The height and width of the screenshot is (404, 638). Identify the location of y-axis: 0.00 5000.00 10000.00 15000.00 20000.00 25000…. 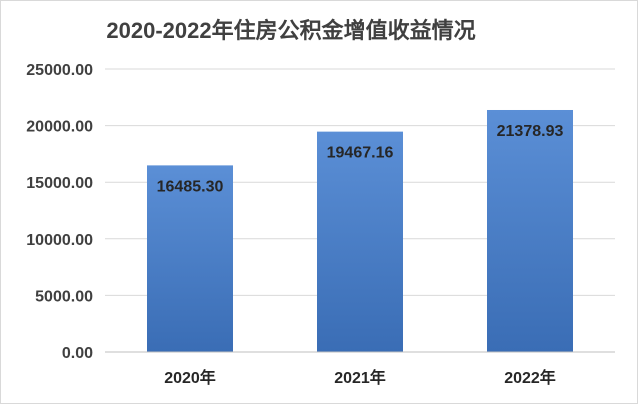
(59, 212).